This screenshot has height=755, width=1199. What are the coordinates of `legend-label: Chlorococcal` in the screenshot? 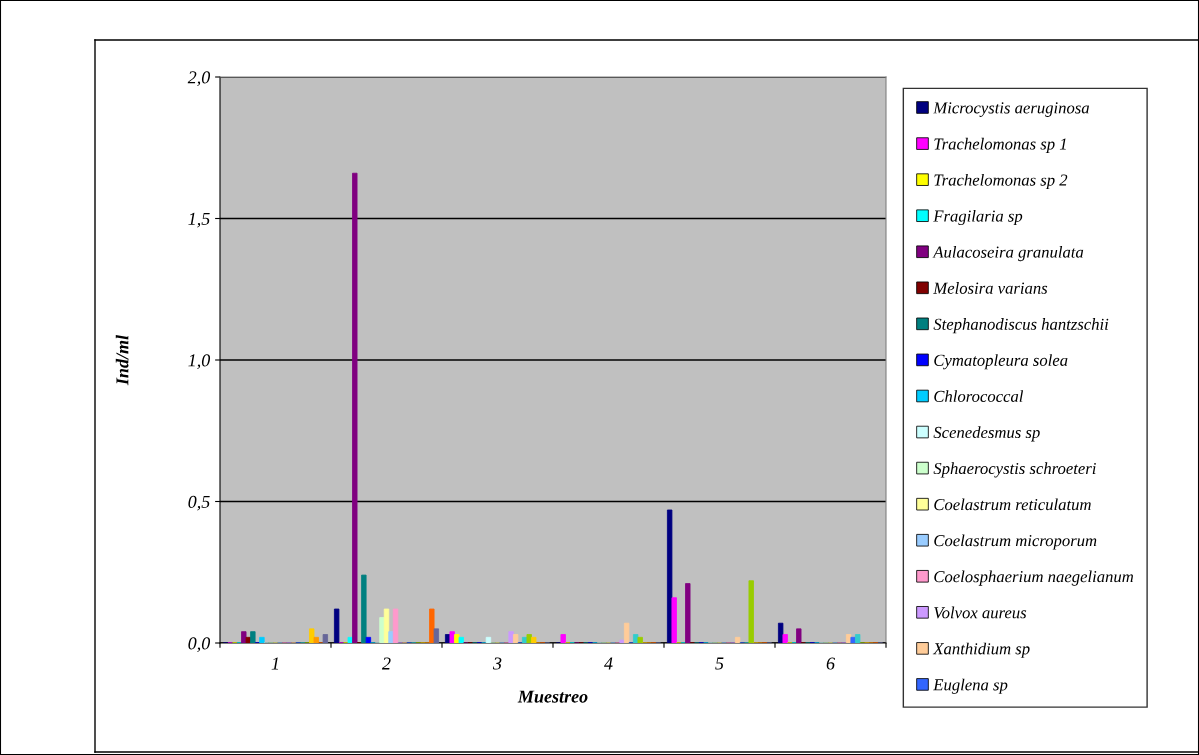 It's located at (979, 396).